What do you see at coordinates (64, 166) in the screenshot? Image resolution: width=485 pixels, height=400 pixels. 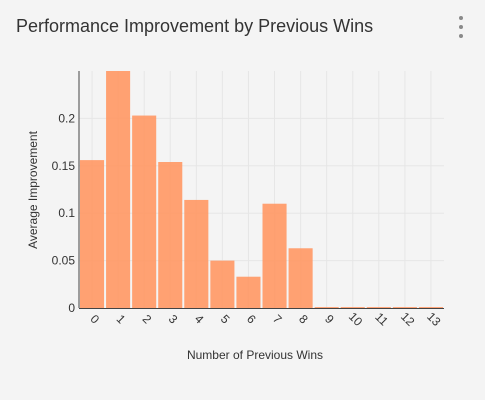 I see `y-tick-label: 0.15` at bounding box center [64, 166].